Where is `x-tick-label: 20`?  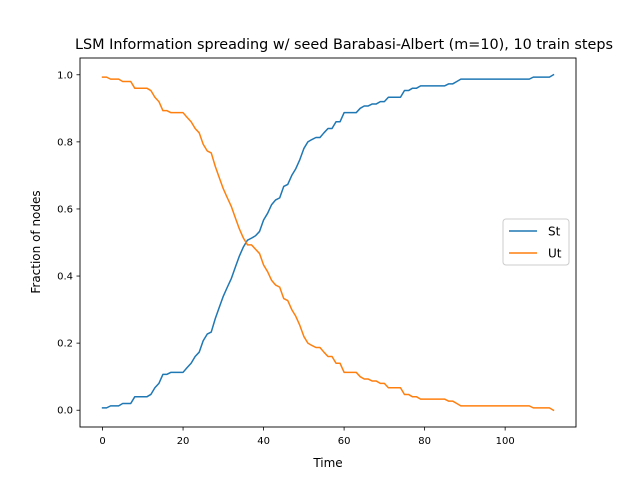 x-tick-label: 20 is located at coordinates (183, 441).